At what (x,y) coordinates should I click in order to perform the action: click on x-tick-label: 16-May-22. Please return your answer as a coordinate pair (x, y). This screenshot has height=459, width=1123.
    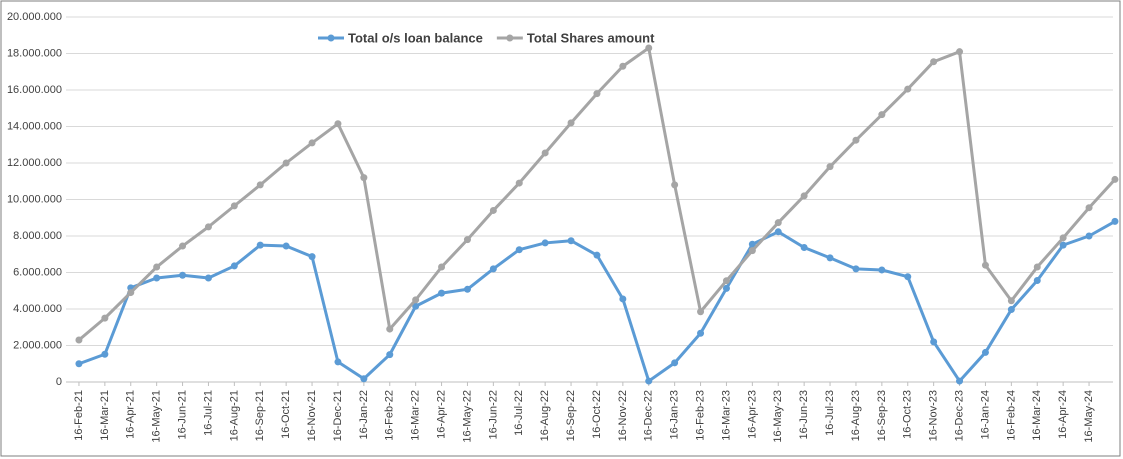
    Looking at the image, I should click on (467, 416).